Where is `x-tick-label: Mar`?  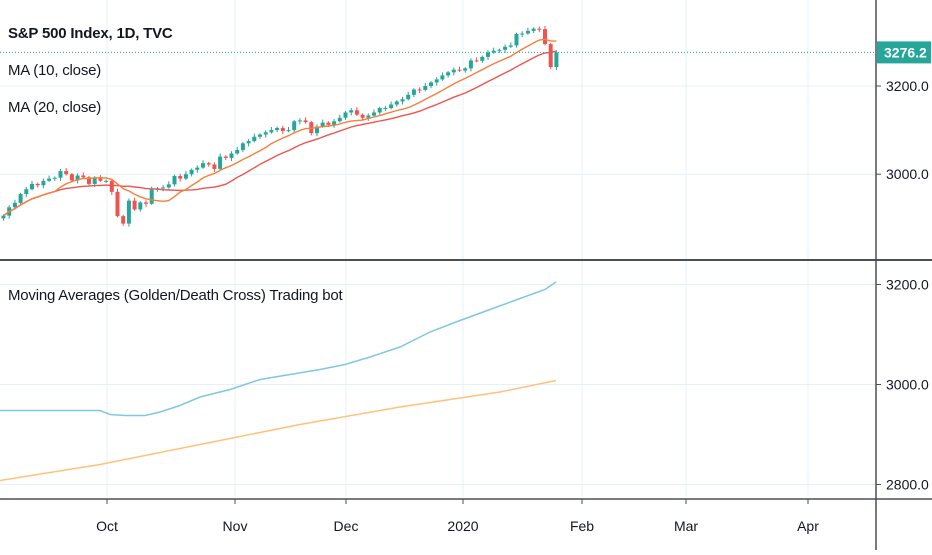
x-tick-label: Mar is located at coordinates (686, 526).